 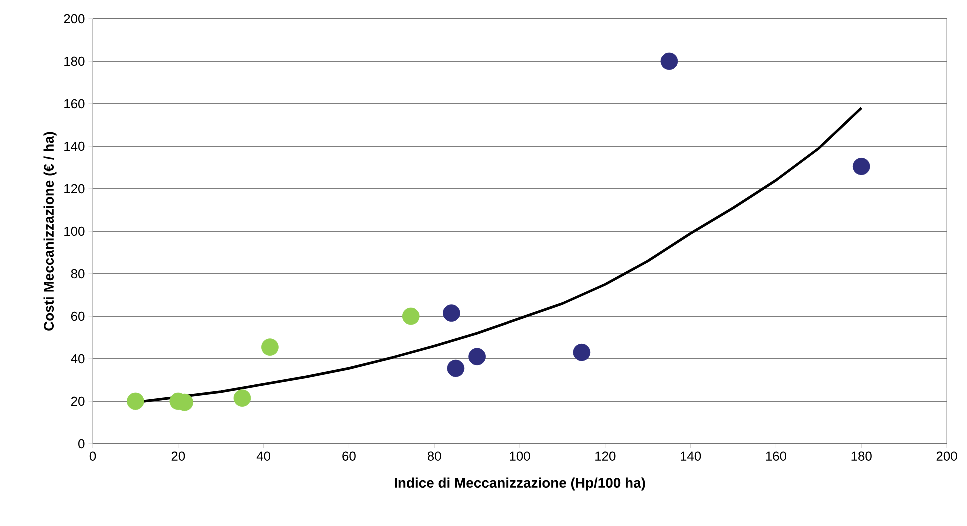 I want to click on x-tick-label: 180, so click(x=862, y=456).